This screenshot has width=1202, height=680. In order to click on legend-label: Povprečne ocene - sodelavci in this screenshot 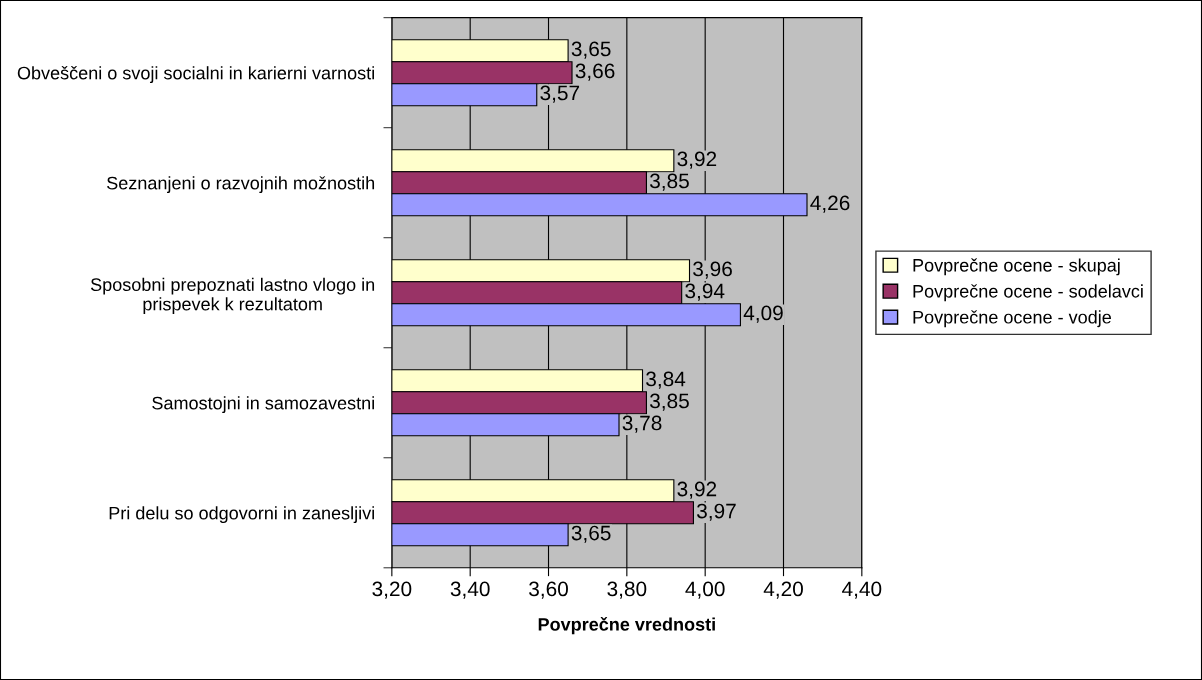, I will do `click(1028, 293)`.